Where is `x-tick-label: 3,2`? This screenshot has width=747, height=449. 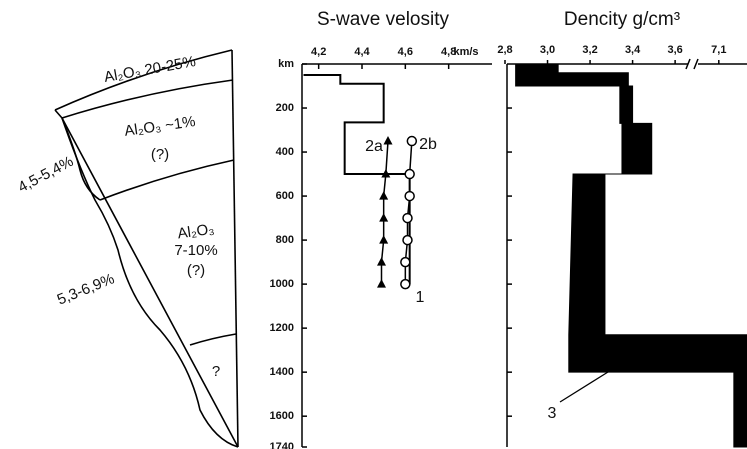
x-tick-label: 3,2 is located at coordinates (589, 50).